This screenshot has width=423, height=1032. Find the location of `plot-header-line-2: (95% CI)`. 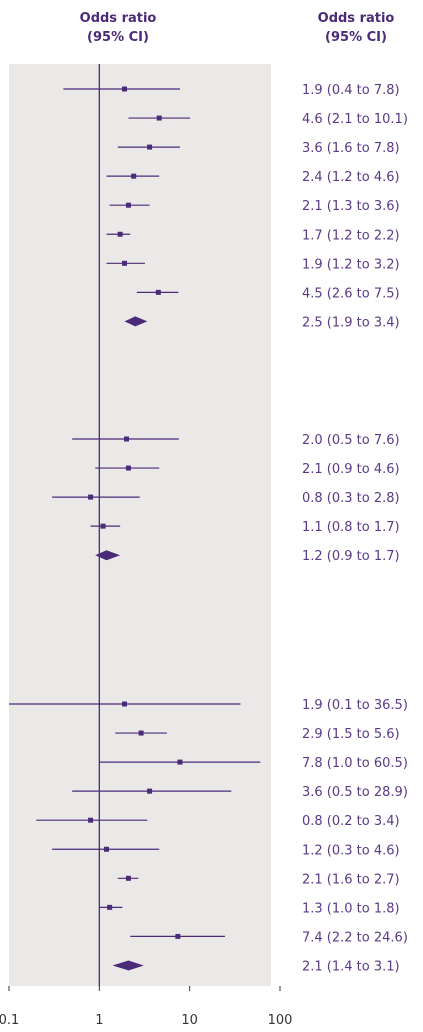

plot-header-line-2: (95% CI) is located at coordinates (118, 37).